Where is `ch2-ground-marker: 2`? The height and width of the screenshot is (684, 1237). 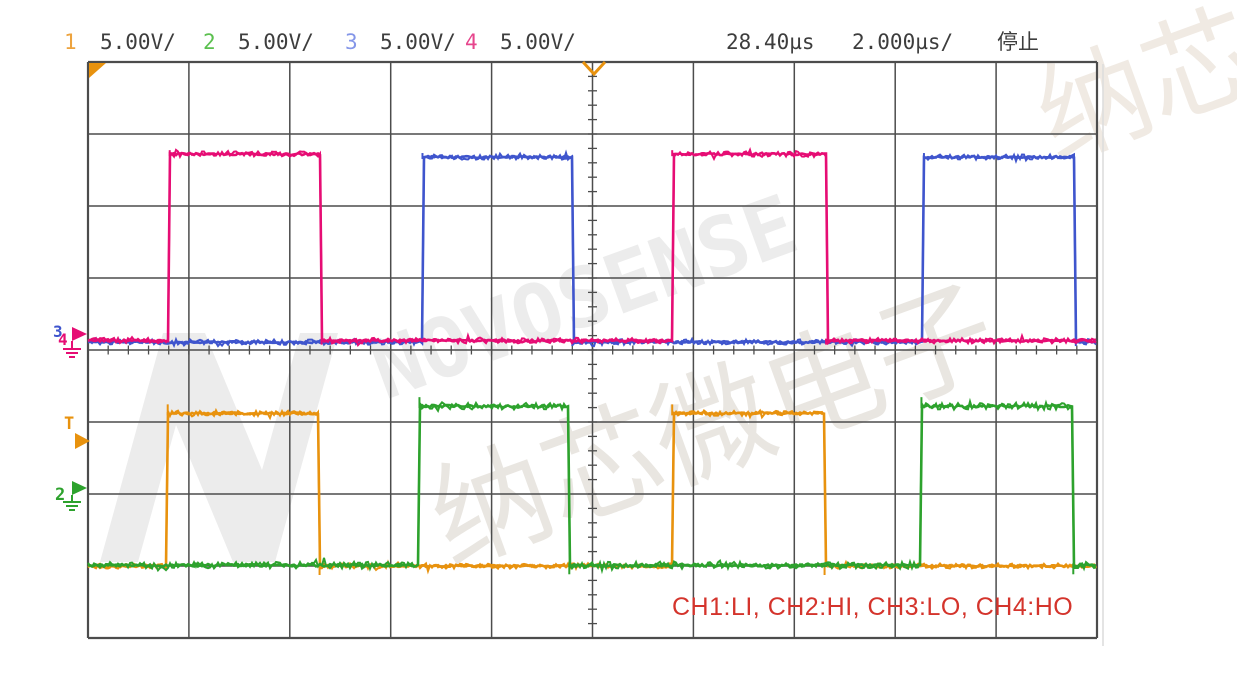
ch2-ground-marker: 2 is located at coordinates (71, 496).